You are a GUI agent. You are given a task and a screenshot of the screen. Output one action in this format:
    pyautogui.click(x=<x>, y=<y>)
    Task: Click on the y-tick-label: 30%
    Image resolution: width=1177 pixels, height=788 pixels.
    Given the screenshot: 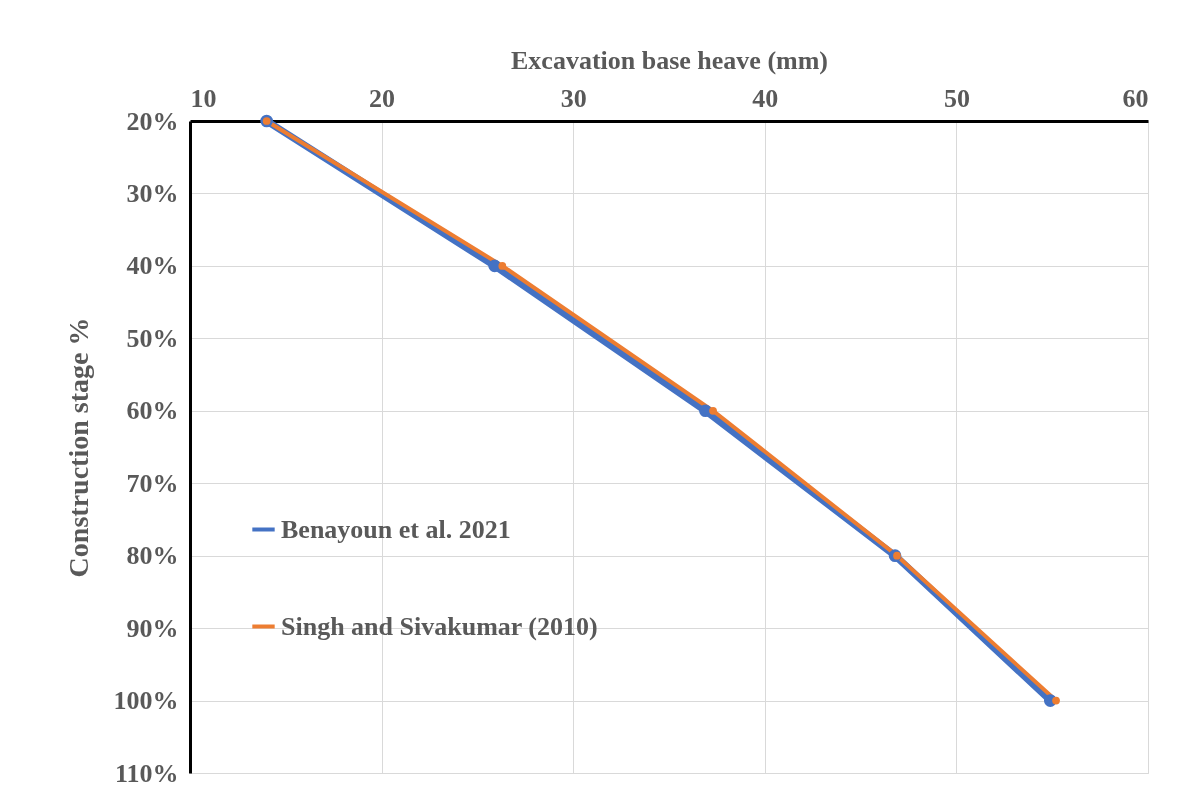 What is the action you would take?
    pyautogui.click(x=152, y=193)
    